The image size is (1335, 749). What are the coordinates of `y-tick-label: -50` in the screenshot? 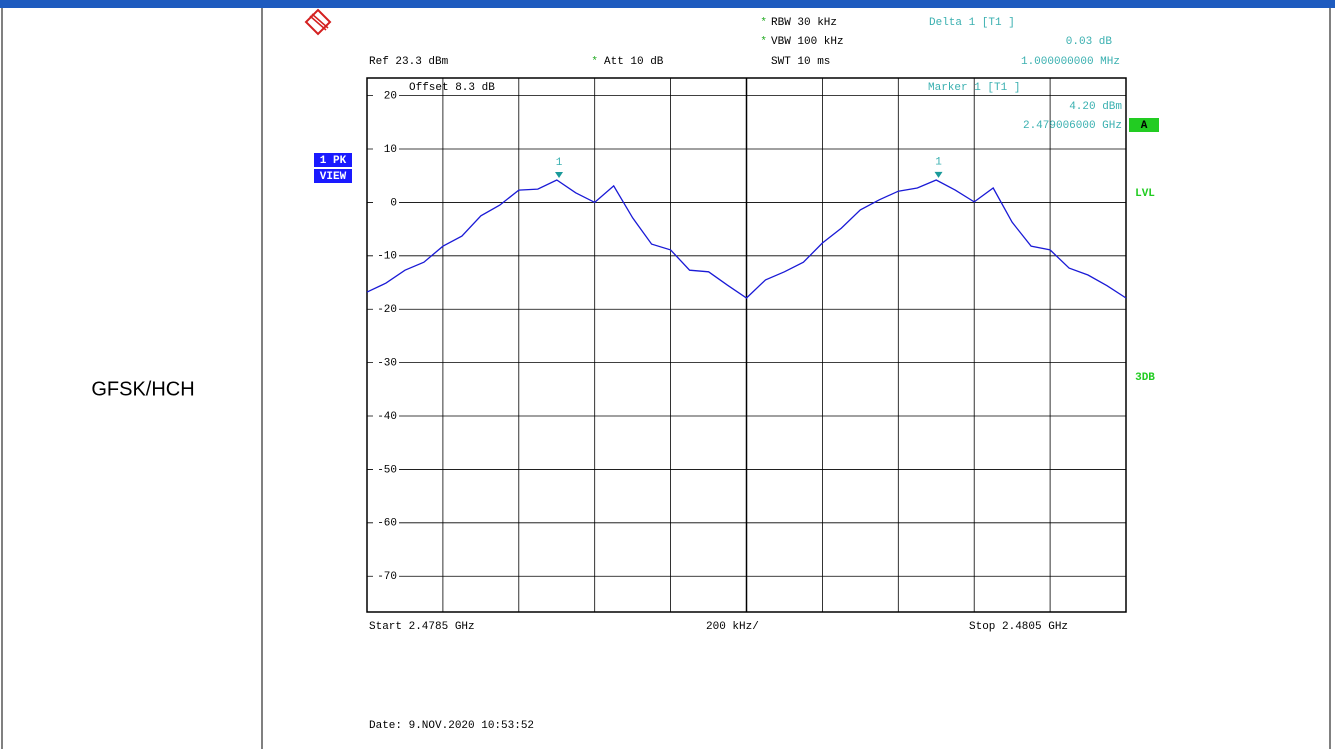 It's located at (387, 470).